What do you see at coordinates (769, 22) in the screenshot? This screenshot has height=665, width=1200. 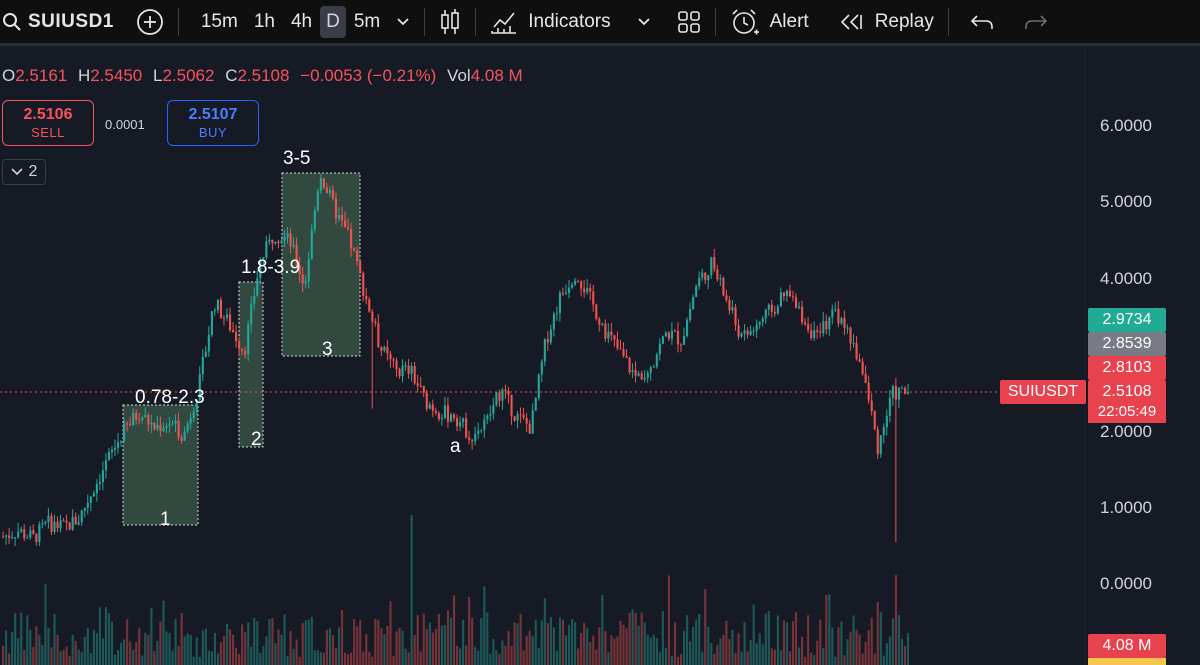 I see `alert-button: Alert` at bounding box center [769, 22].